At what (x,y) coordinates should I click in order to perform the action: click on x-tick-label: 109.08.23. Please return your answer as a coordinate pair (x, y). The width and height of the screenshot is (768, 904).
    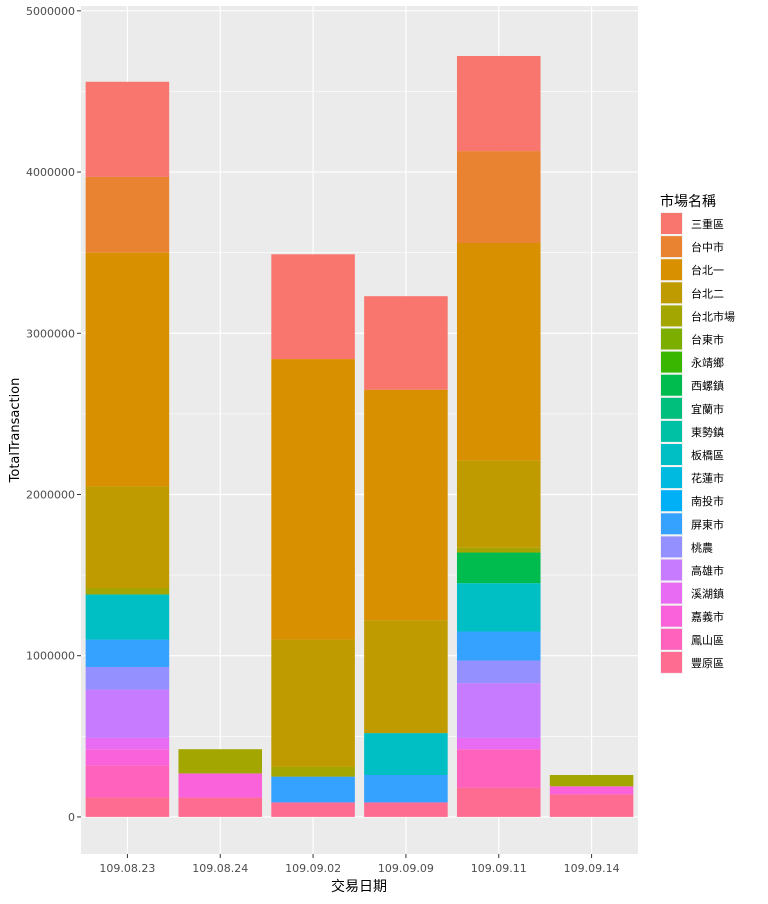
    Looking at the image, I should click on (127, 868).